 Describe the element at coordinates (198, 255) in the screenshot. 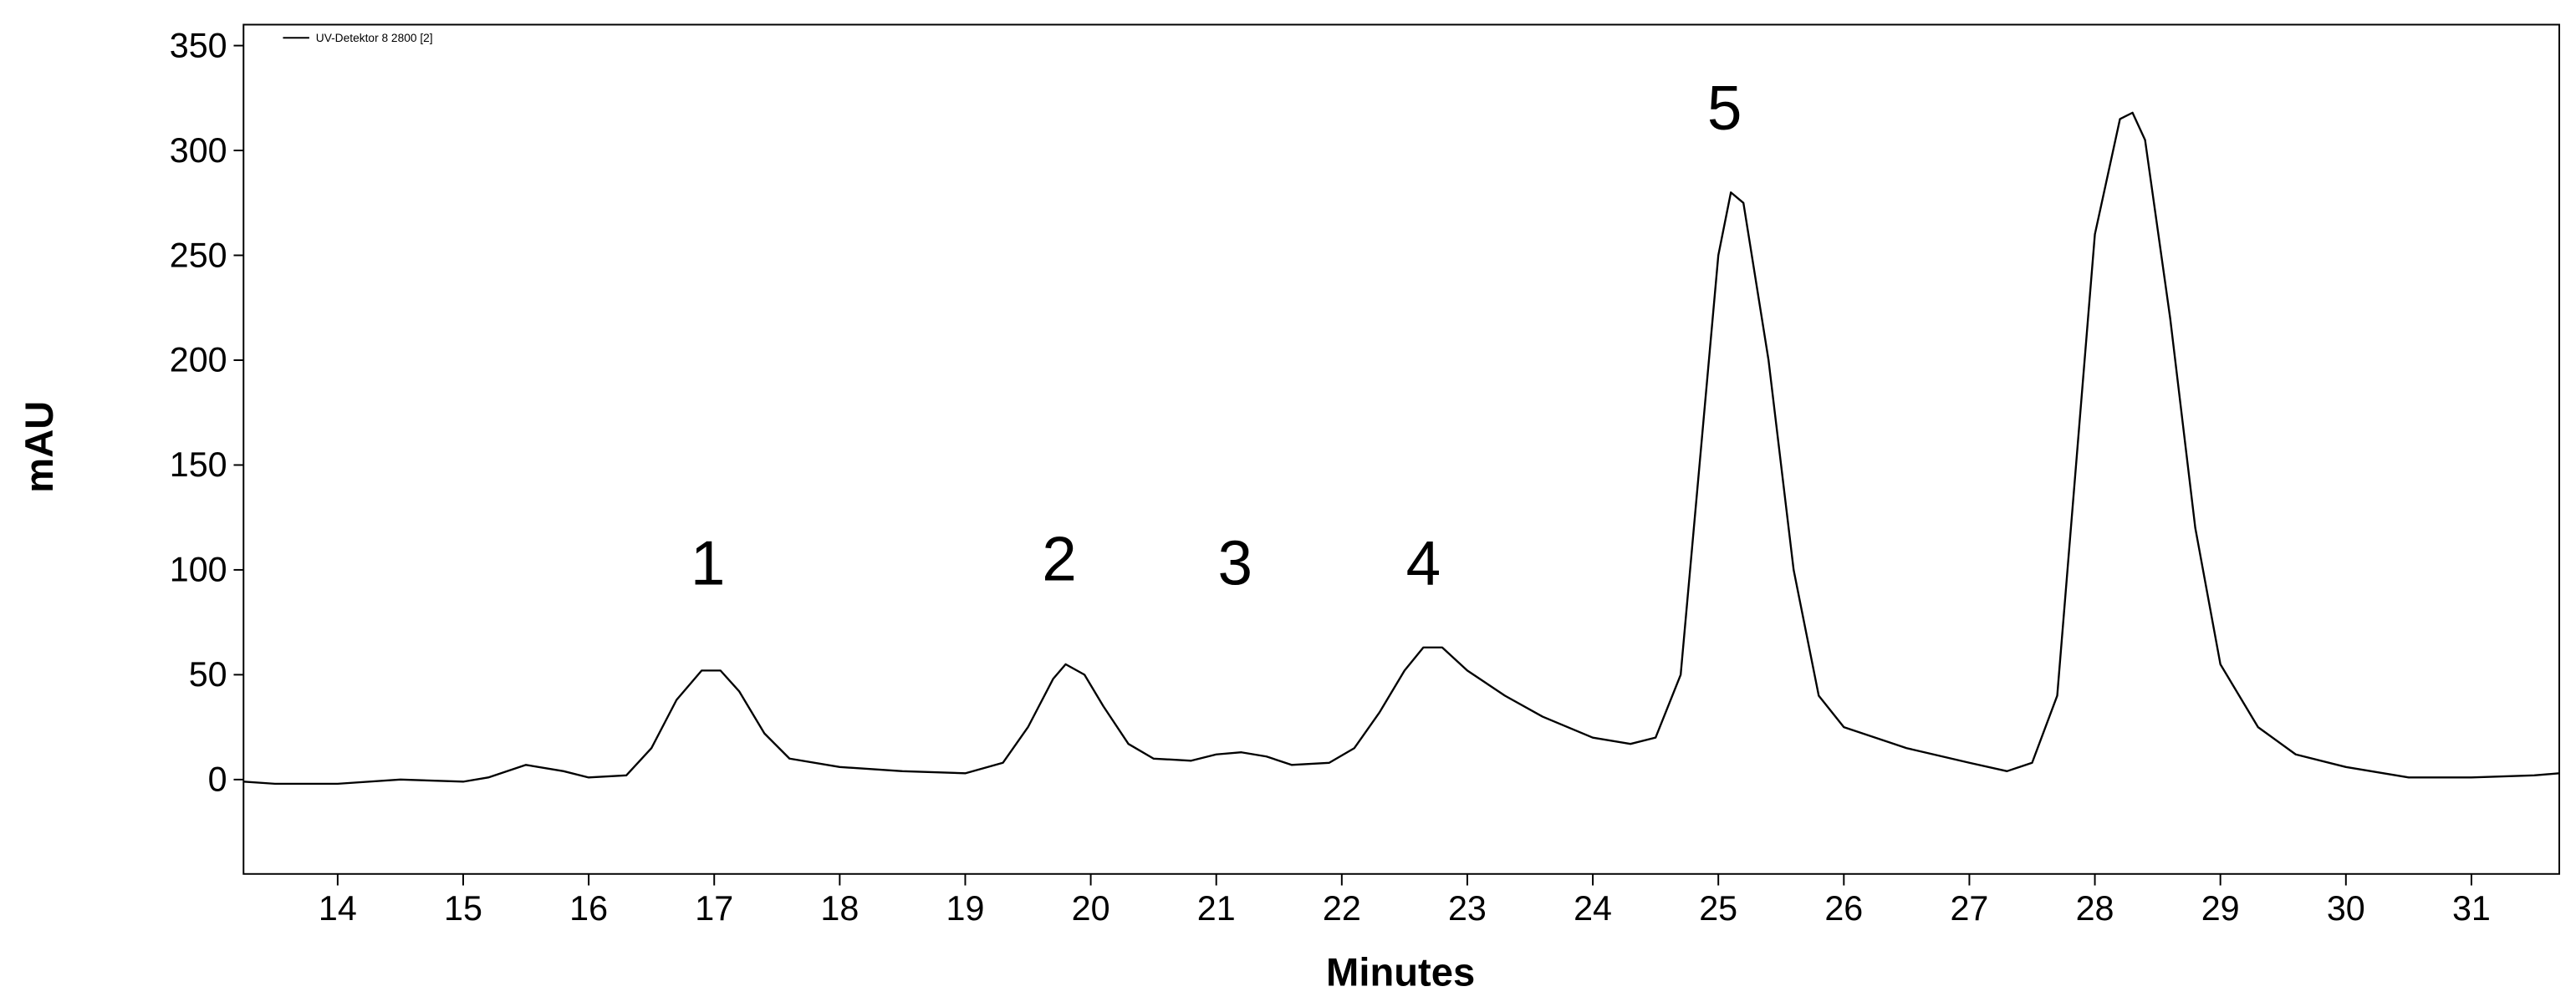

I see `y-tick-label: 250` at that location.